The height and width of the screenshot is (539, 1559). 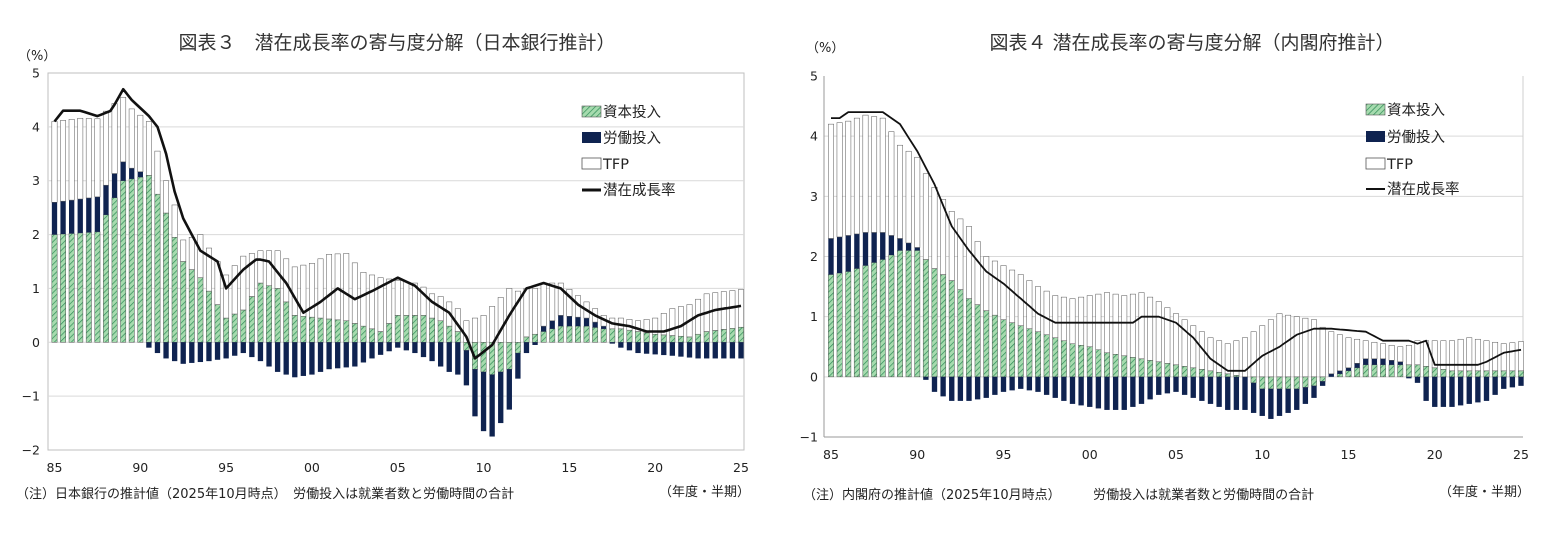 What do you see at coordinates (140, 467) in the screenshot?
I see `x-tick-label: 90` at bounding box center [140, 467].